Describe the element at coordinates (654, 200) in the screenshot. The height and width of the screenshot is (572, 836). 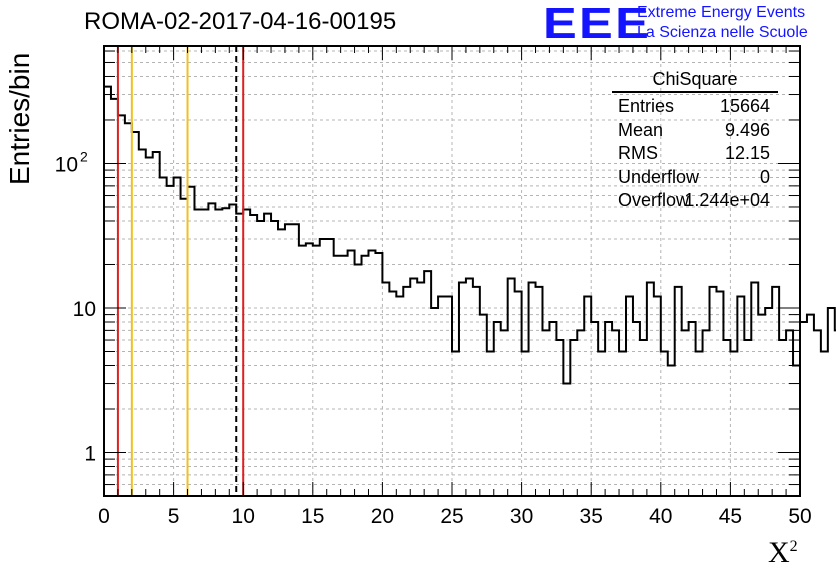
I see `stats-key: Overflow` at that location.